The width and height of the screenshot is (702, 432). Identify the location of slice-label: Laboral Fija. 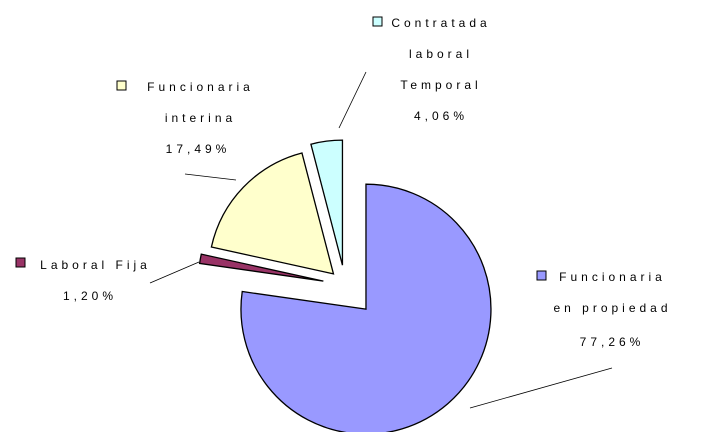
(95, 265).